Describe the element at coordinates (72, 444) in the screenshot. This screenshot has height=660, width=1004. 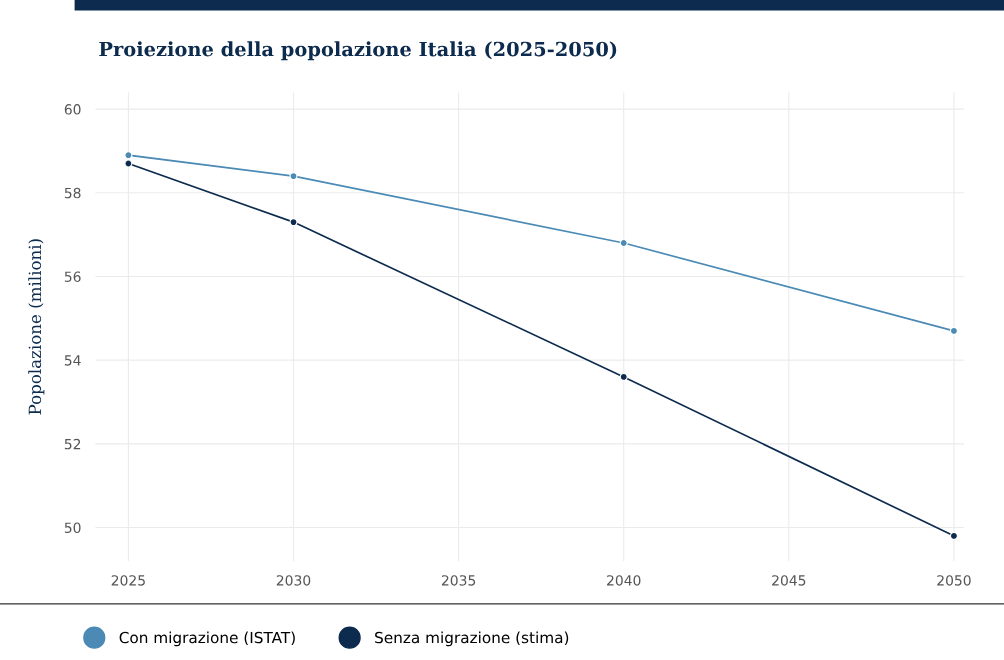
I see `y-tick-label: 52` at that location.